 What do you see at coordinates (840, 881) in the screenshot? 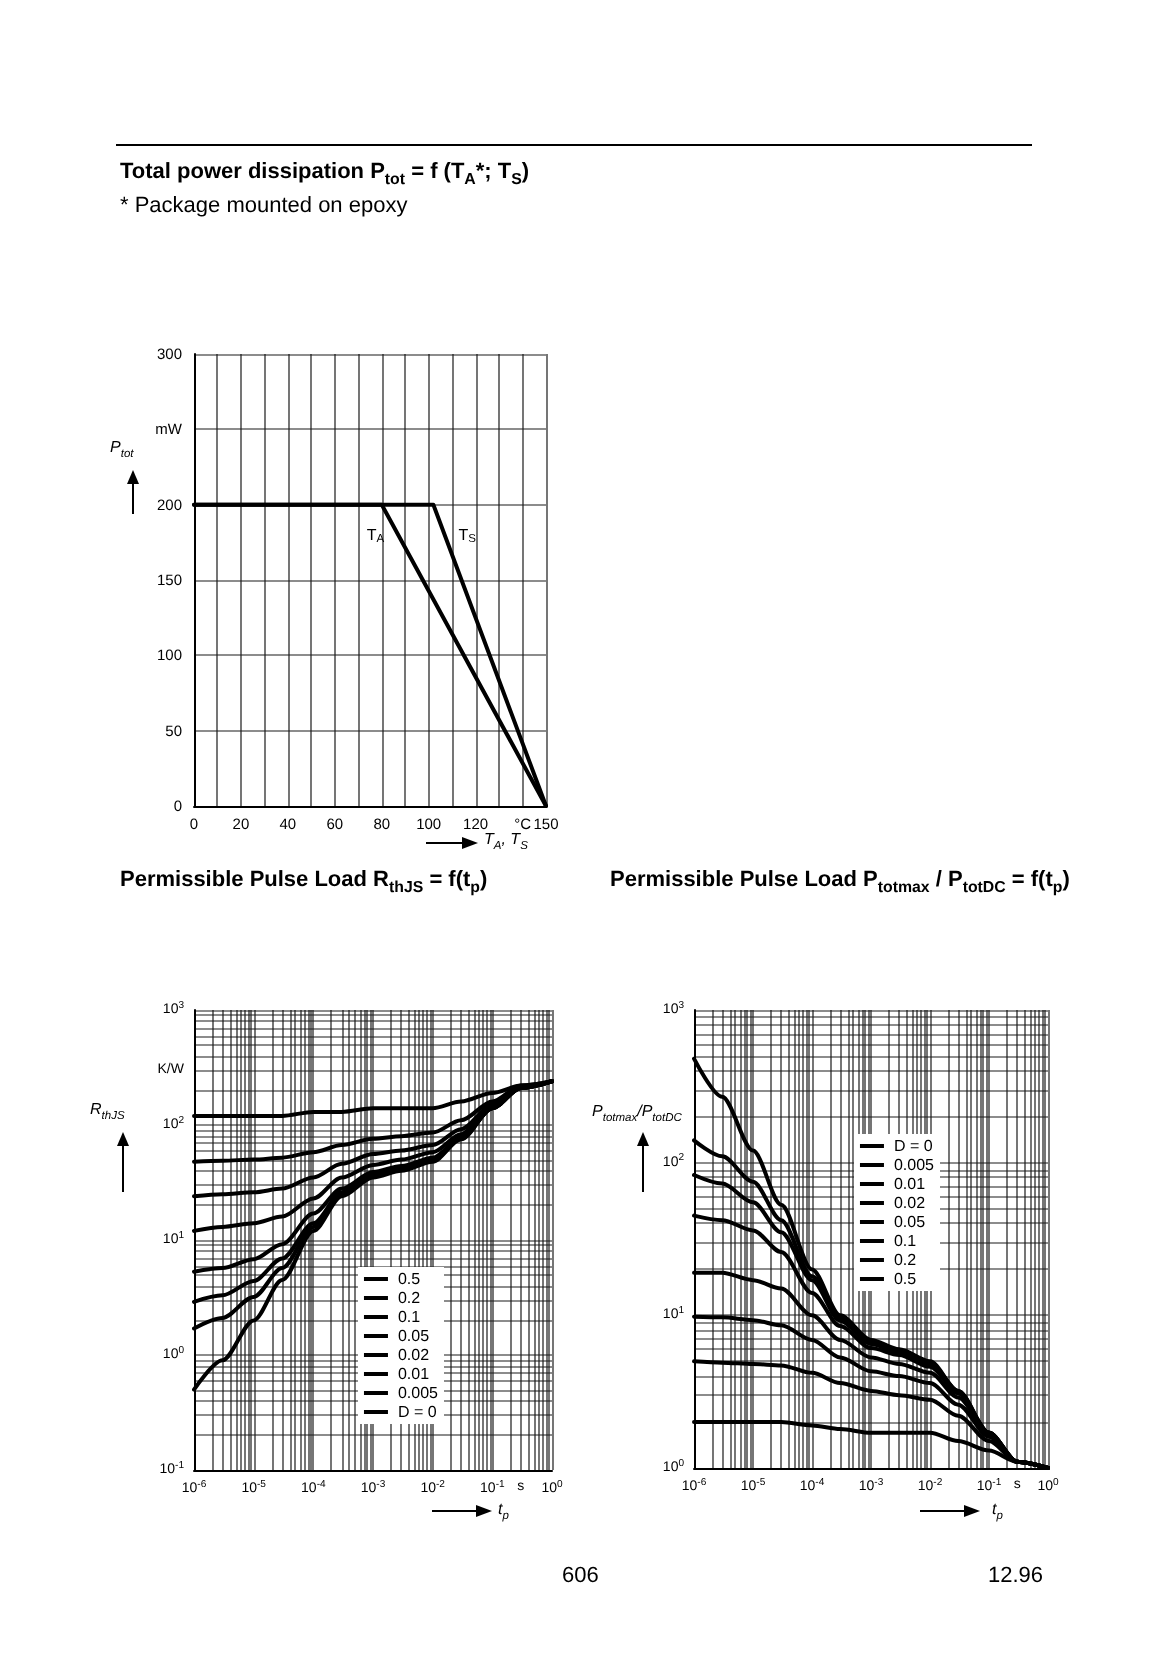
I see `chart-title: Permissible Pulse Load P$_{totmax}$ / P$_{totDC}$ = f(t$_{p}$)` at bounding box center [840, 881].